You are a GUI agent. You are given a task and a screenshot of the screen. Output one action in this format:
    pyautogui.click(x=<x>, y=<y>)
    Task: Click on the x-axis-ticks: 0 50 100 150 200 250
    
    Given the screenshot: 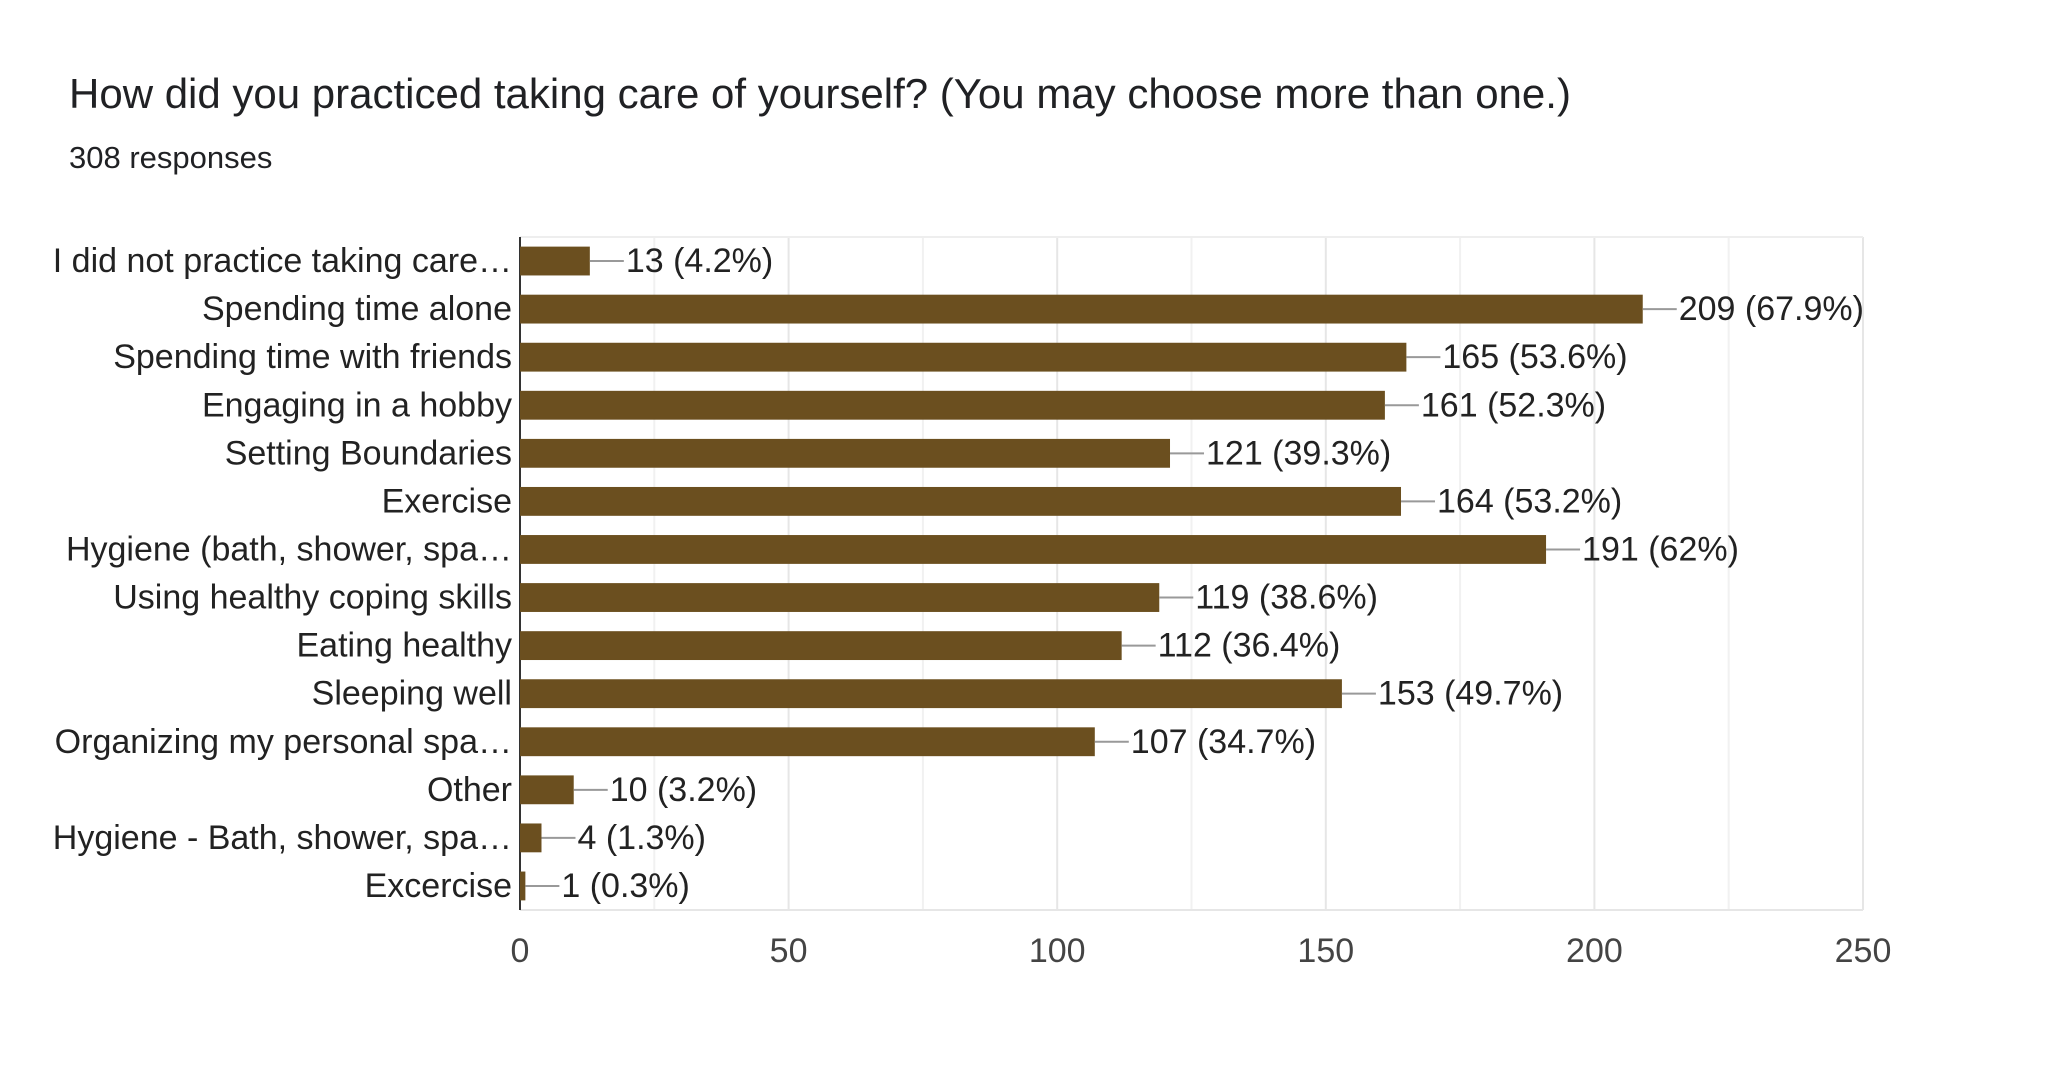 What is the action you would take?
    pyautogui.click(x=1201, y=951)
    